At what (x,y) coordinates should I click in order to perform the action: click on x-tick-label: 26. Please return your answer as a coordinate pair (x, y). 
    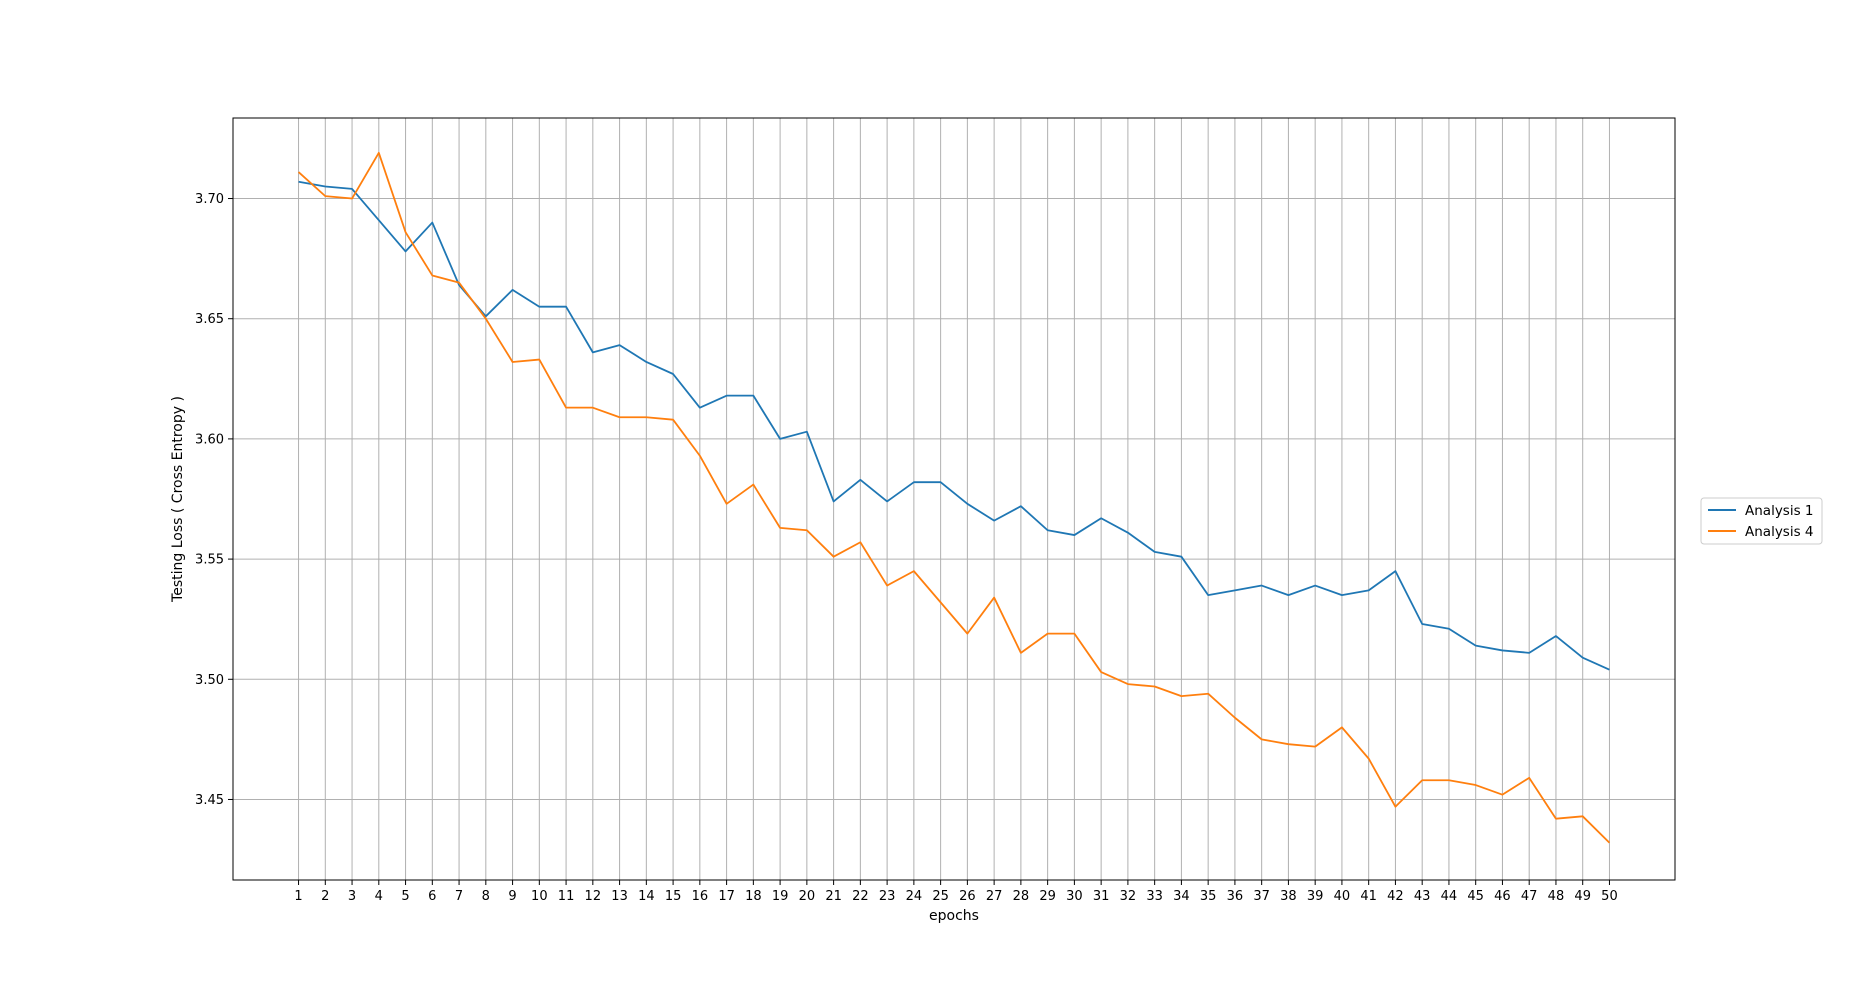
    Looking at the image, I should click on (967, 896).